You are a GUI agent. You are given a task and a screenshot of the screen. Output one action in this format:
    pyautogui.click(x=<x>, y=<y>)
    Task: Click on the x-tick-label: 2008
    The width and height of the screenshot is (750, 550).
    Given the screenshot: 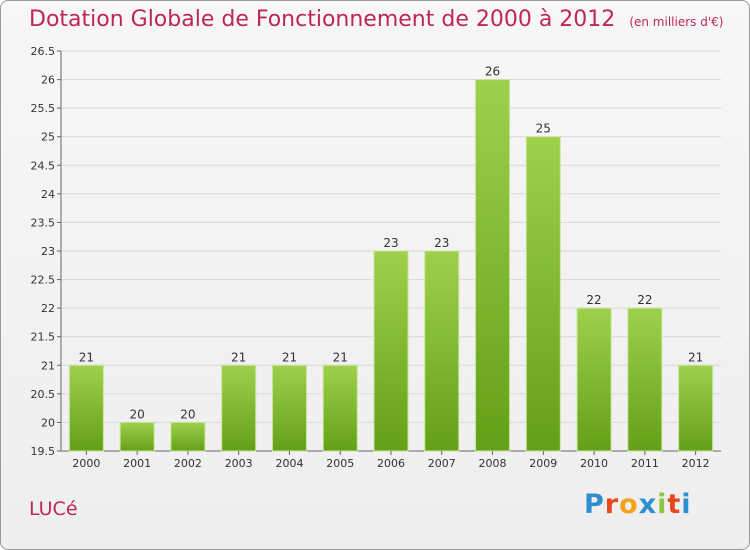 What is the action you would take?
    pyautogui.click(x=493, y=463)
    